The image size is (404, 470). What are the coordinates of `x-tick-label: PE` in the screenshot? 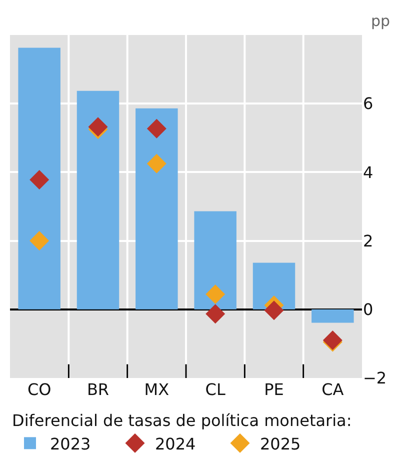 It's located at (274, 389).